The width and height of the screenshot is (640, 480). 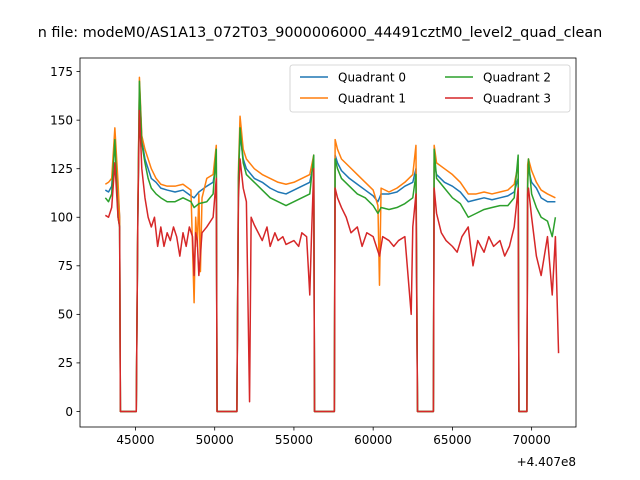 What do you see at coordinates (65, 363) in the screenshot?
I see `y-tick-label: 25` at bounding box center [65, 363].